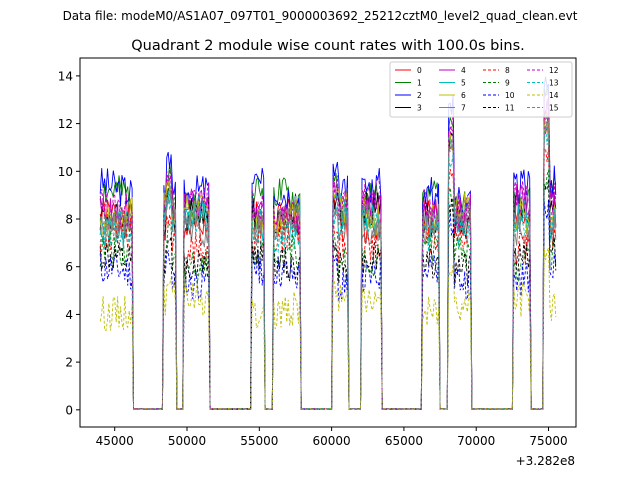 This screenshot has height=480, width=640. Describe the element at coordinates (463, 95) in the screenshot. I see `legend-label-6: 6` at that location.